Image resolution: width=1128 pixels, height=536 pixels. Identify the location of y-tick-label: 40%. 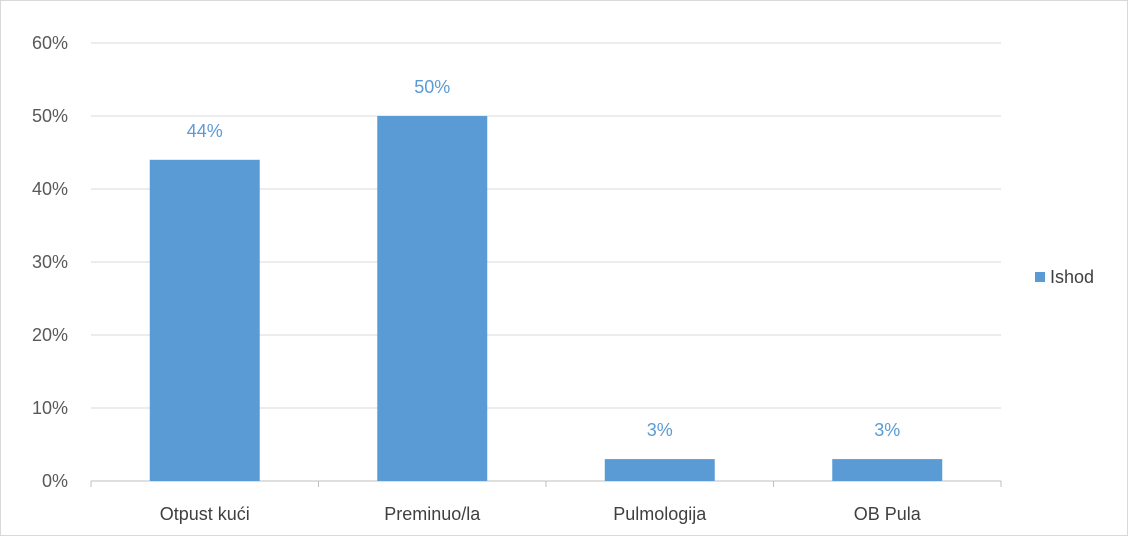
(50, 189).